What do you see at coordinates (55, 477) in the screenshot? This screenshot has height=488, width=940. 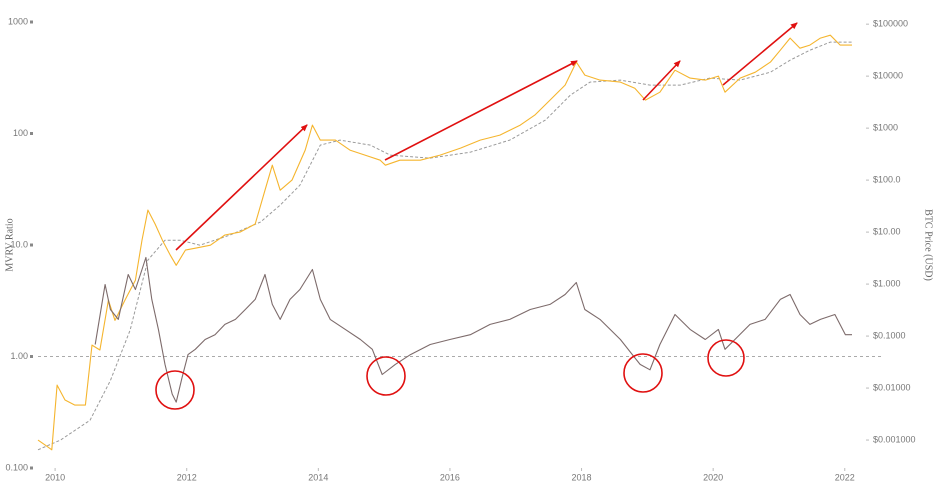 I see `x-tick-label: 2010` at bounding box center [55, 477].